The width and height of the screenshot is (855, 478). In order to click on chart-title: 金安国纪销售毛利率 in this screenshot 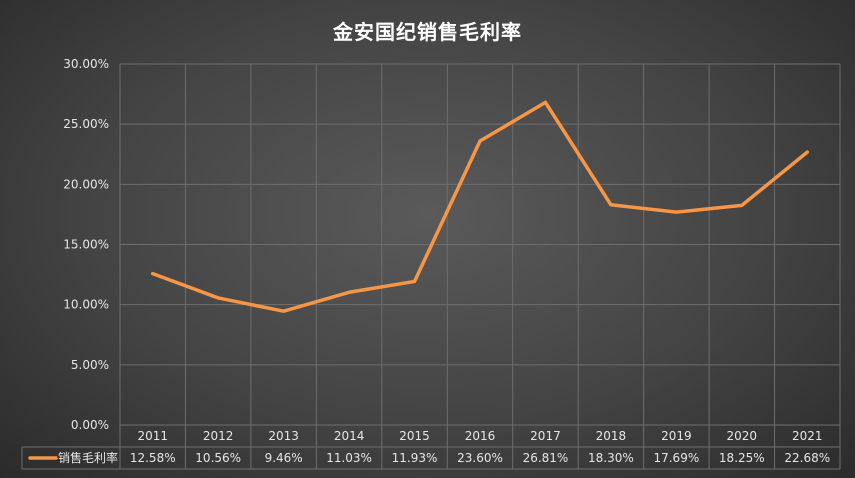, I will do `click(427, 32)`.